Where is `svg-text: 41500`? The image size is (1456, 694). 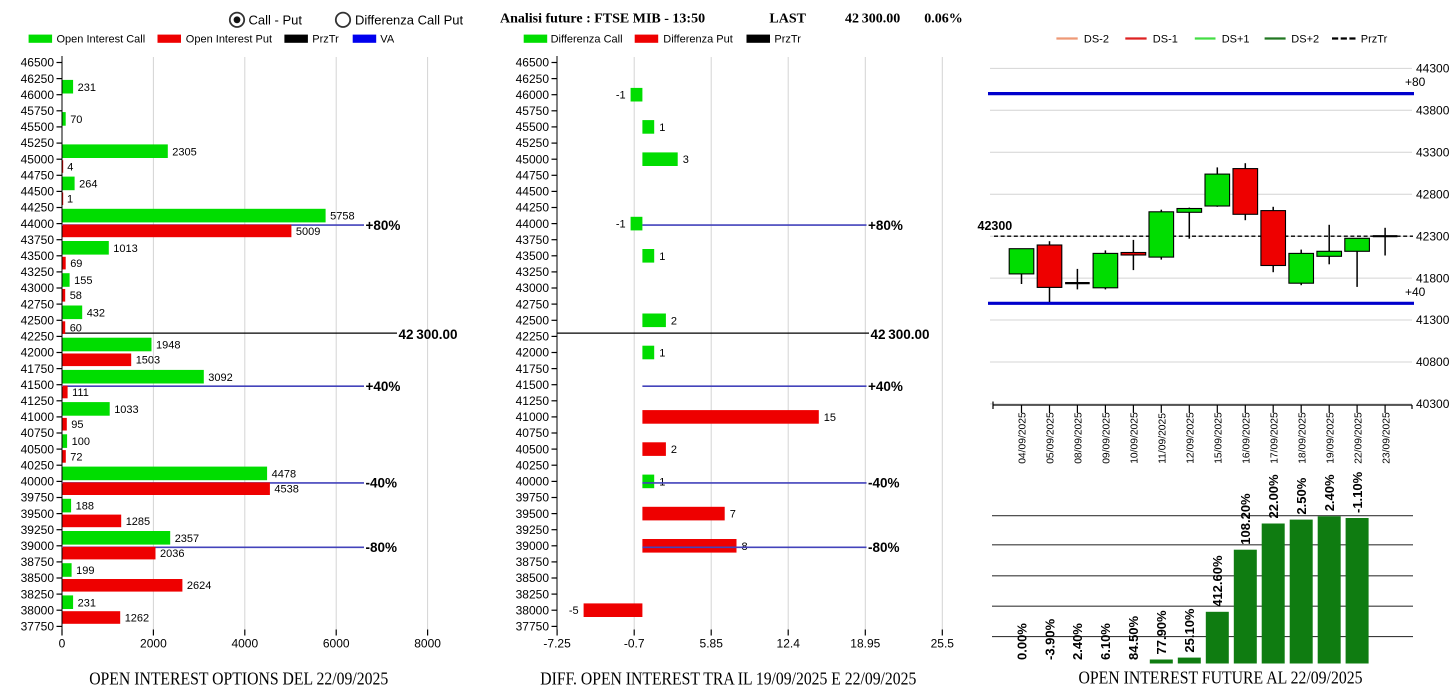 svg-text: 41500 is located at coordinates (38, 385).